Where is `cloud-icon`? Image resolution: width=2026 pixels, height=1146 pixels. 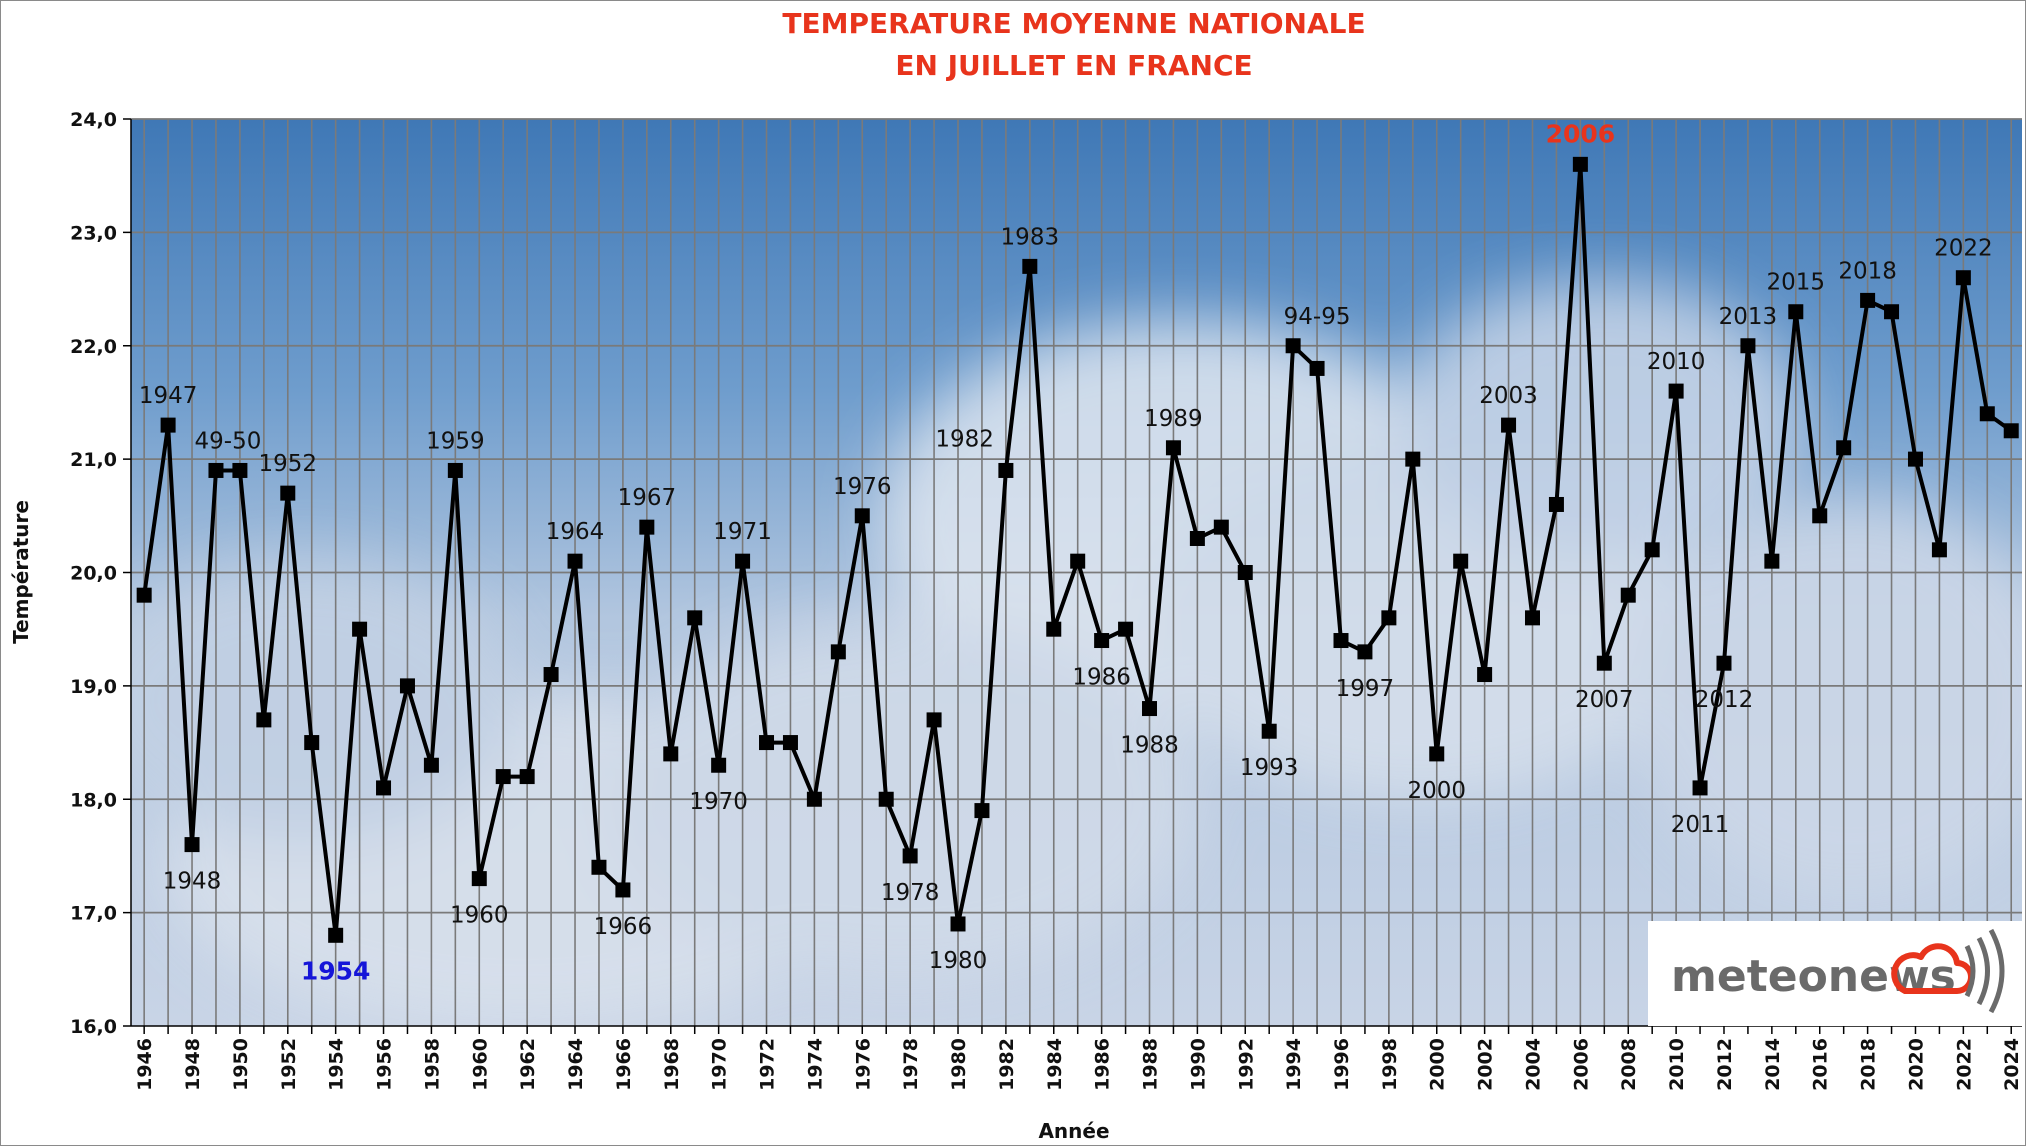 cloud-icon is located at coordinates (1948, 971).